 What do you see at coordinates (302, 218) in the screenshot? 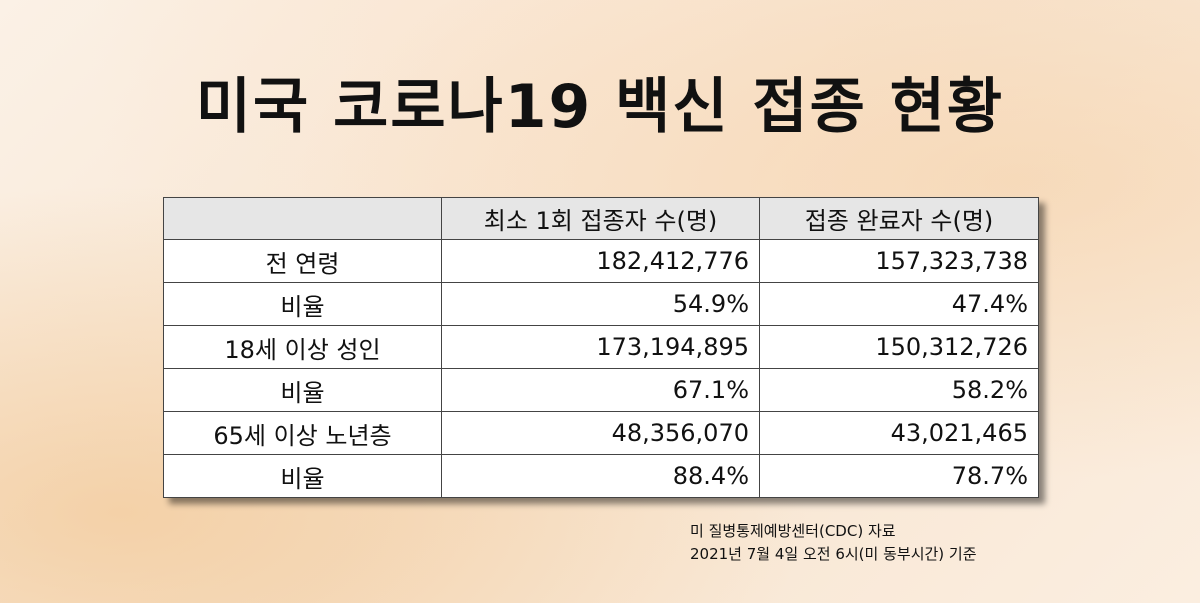
I see `header-corner` at bounding box center [302, 218].